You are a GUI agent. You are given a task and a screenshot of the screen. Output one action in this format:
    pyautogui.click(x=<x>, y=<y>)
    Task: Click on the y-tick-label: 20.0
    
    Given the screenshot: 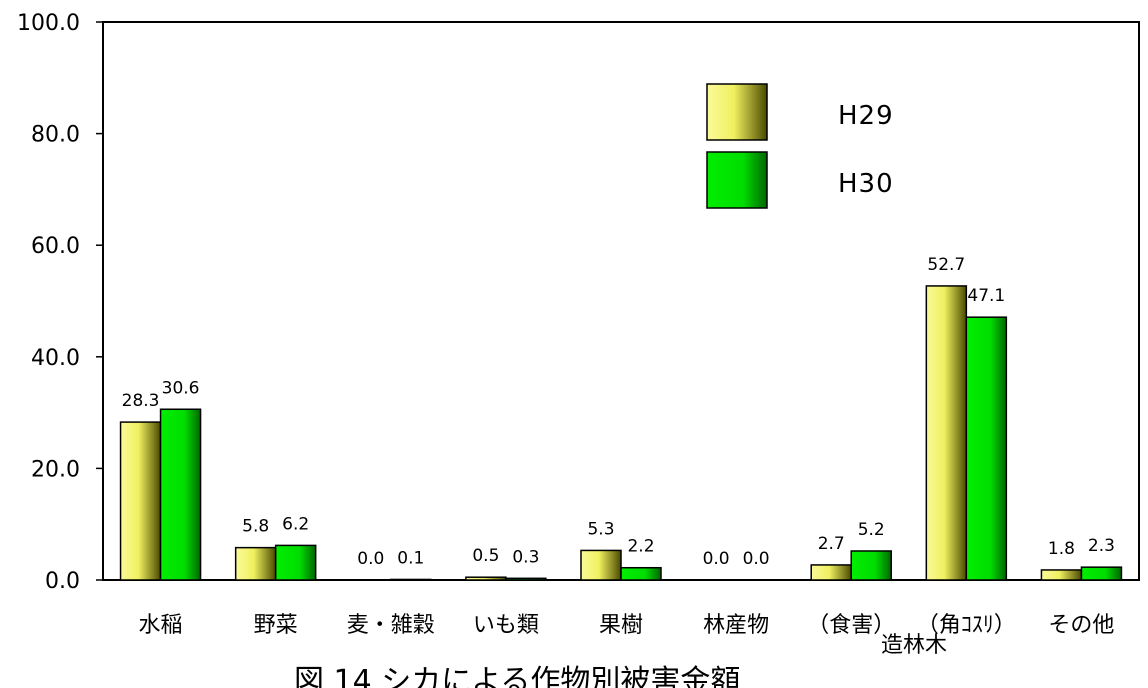 What is the action you would take?
    pyautogui.click(x=55, y=469)
    